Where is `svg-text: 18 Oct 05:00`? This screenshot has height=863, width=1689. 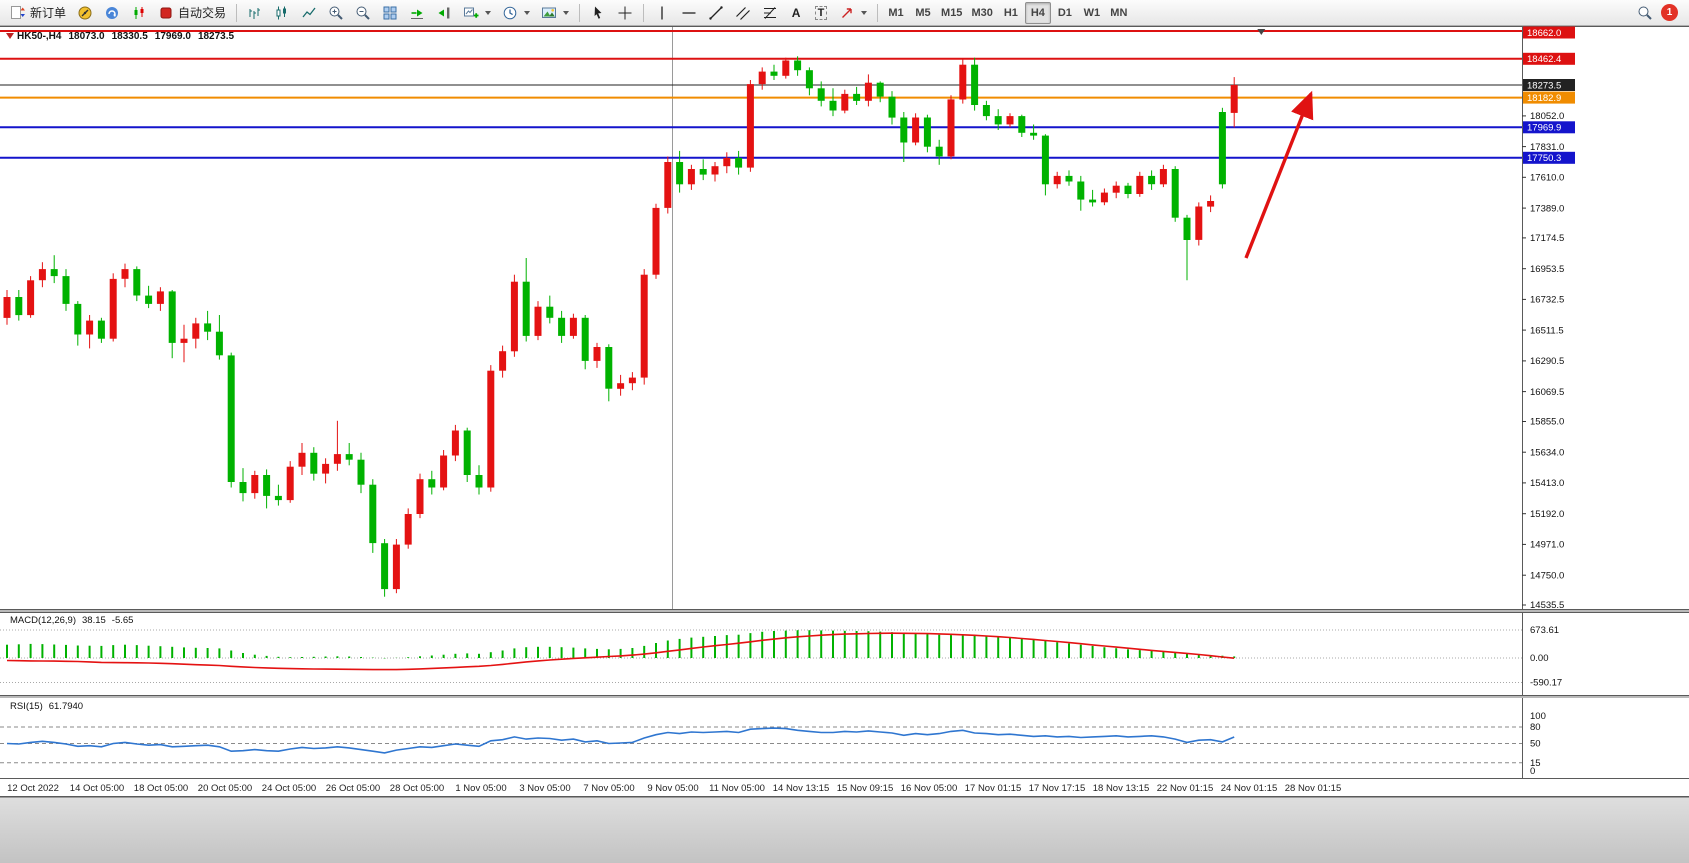
svg-text: 18 Oct 05:00 is located at coordinates (161, 788).